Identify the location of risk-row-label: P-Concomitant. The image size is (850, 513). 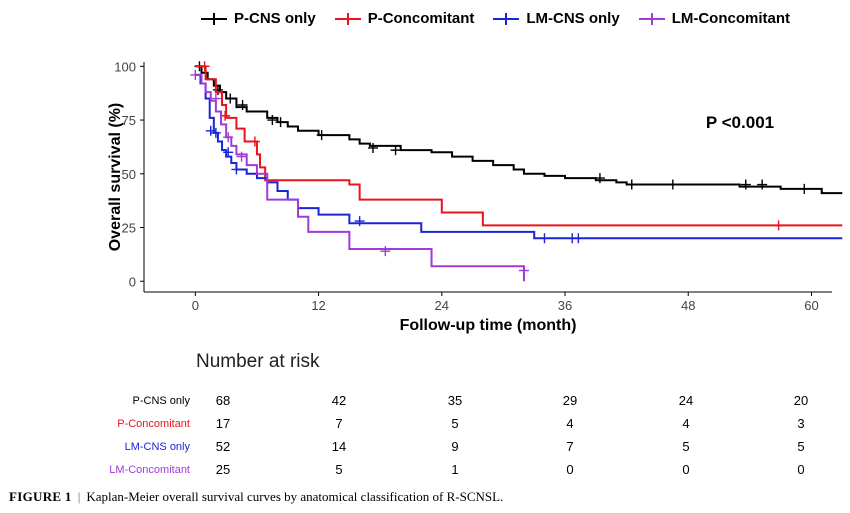
(153, 424).